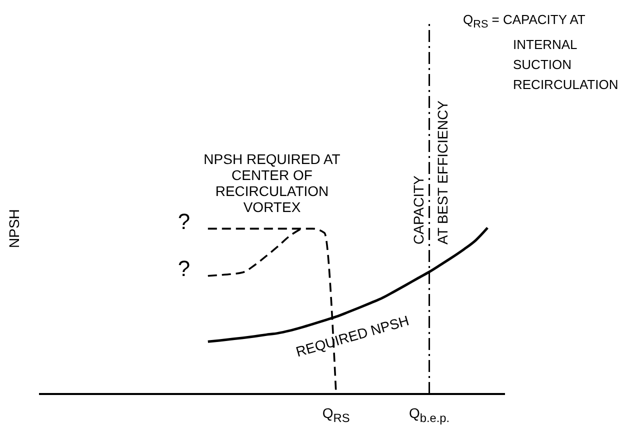 The height and width of the screenshot is (427, 639). What do you see at coordinates (429, 415) in the screenshot?
I see `x-tick-label: Q$_{b.e.p.}$` at bounding box center [429, 415].